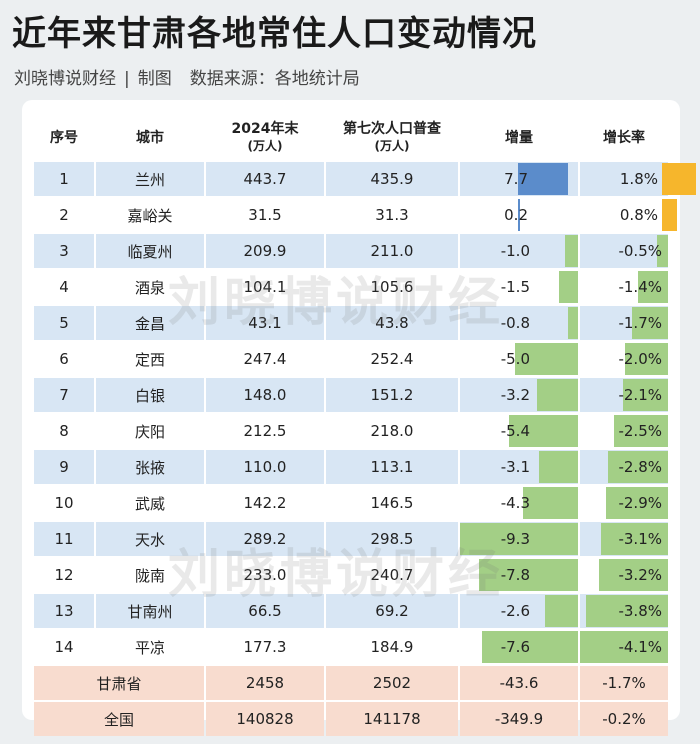 The height and width of the screenshot is (744, 700). I want to click on row-city: 甘南州, so click(150, 611).